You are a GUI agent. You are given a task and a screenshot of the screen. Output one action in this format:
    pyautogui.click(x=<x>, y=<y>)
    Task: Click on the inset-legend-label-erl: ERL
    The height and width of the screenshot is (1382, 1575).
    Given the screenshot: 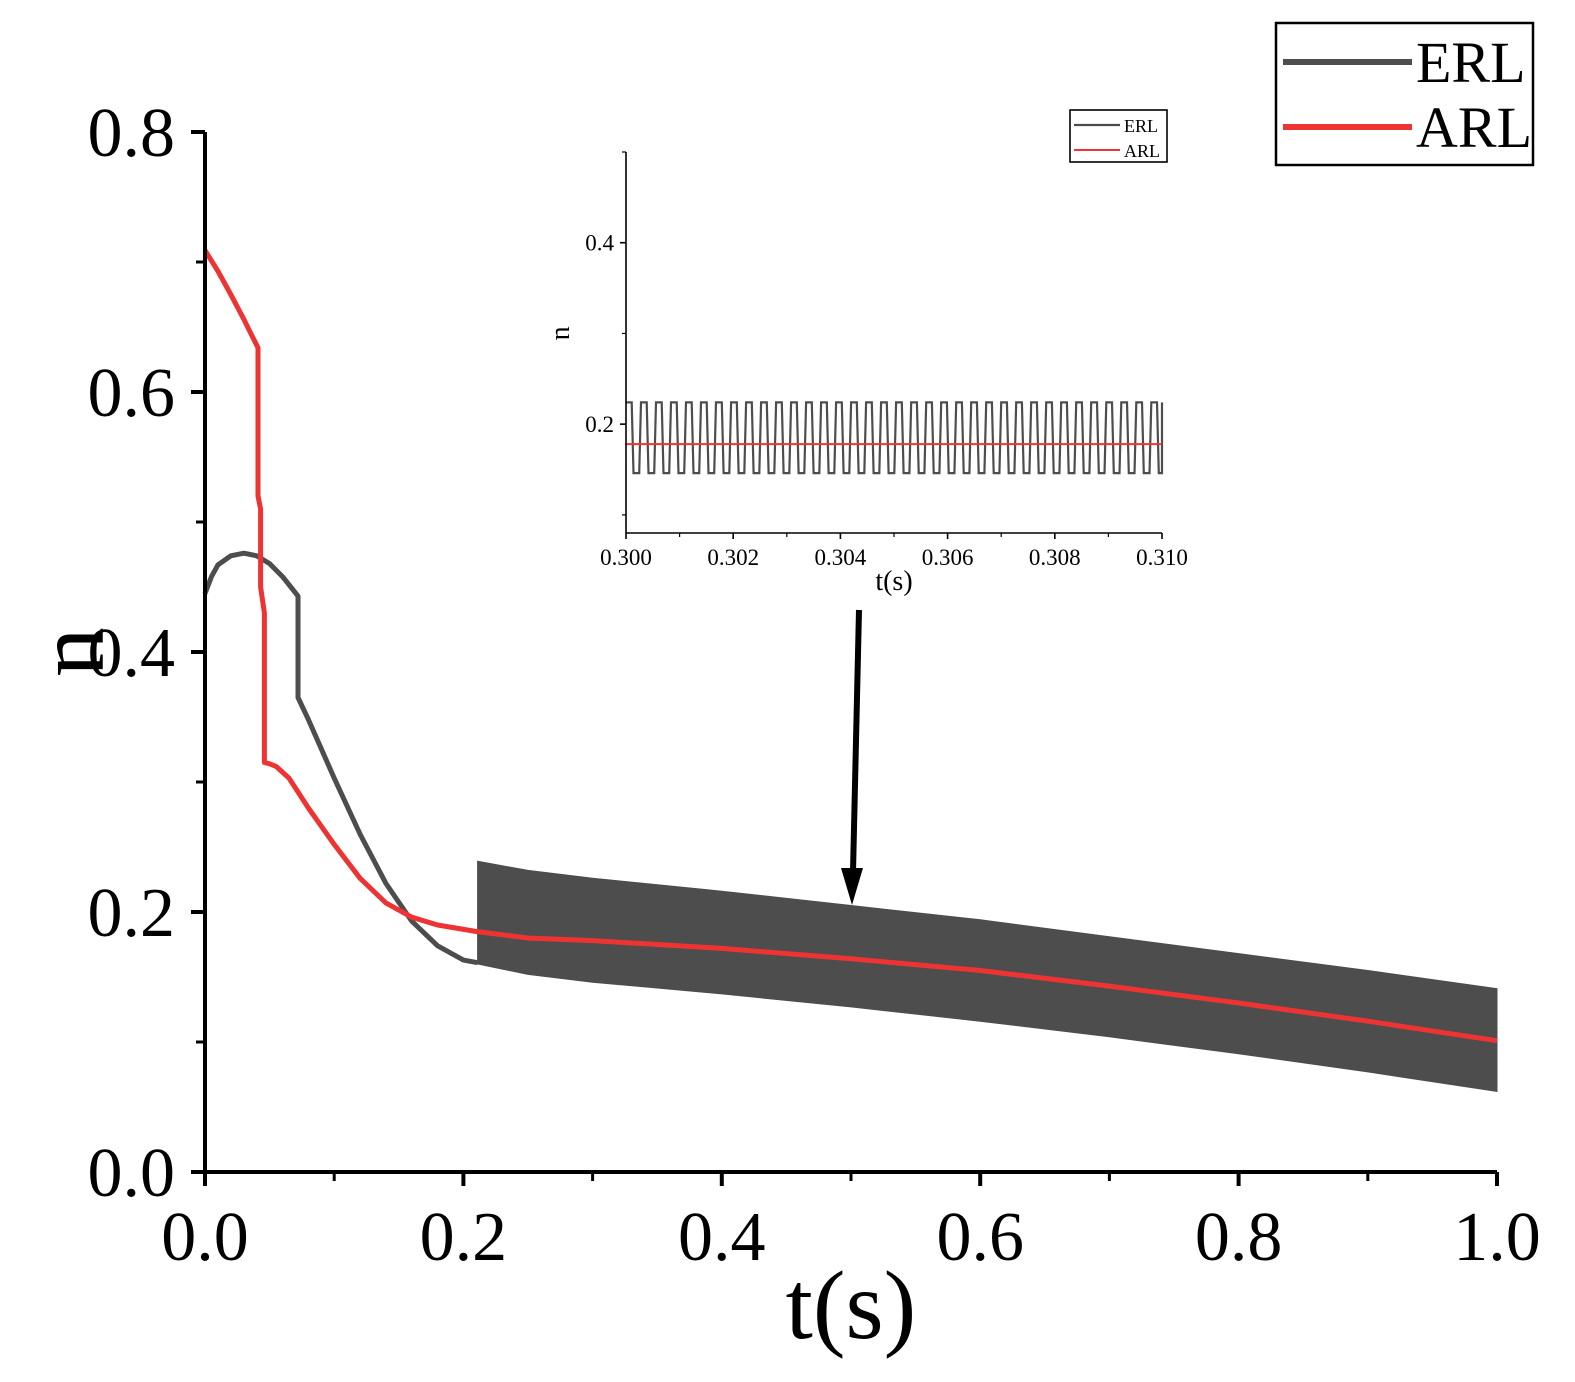 What is the action you would take?
    pyautogui.click(x=1141, y=126)
    